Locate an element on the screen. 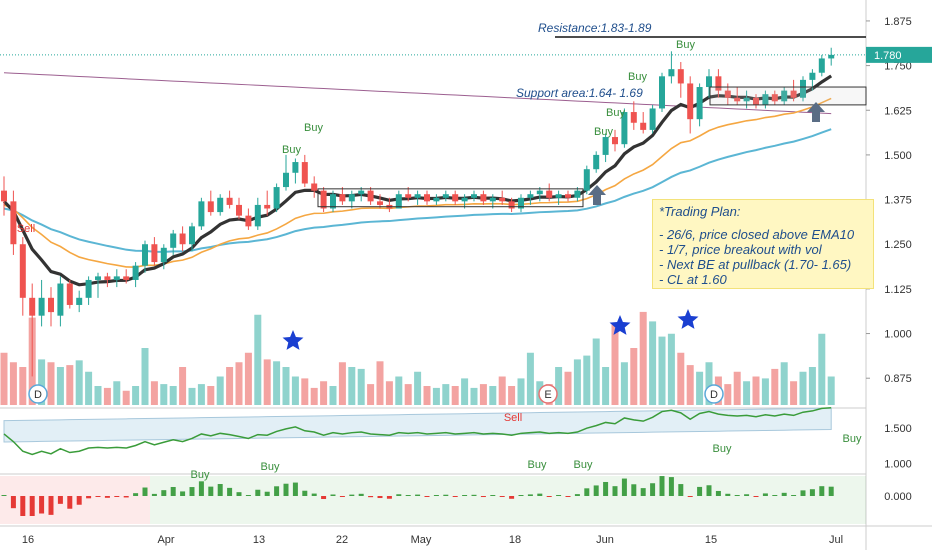  y-tick-label: 1.750 is located at coordinates (898, 67).